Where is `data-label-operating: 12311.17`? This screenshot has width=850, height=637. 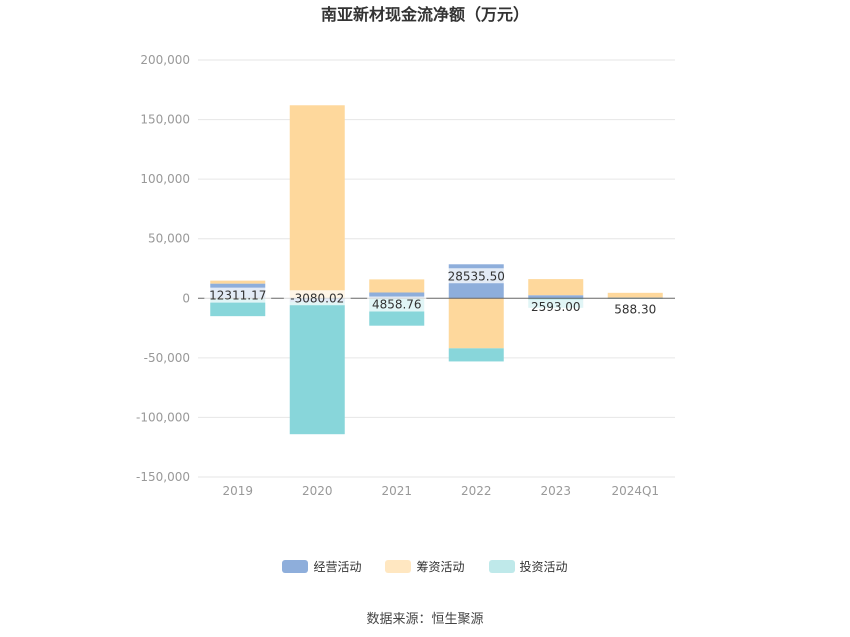
data-label-operating: 12311.17 is located at coordinates (237, 296).